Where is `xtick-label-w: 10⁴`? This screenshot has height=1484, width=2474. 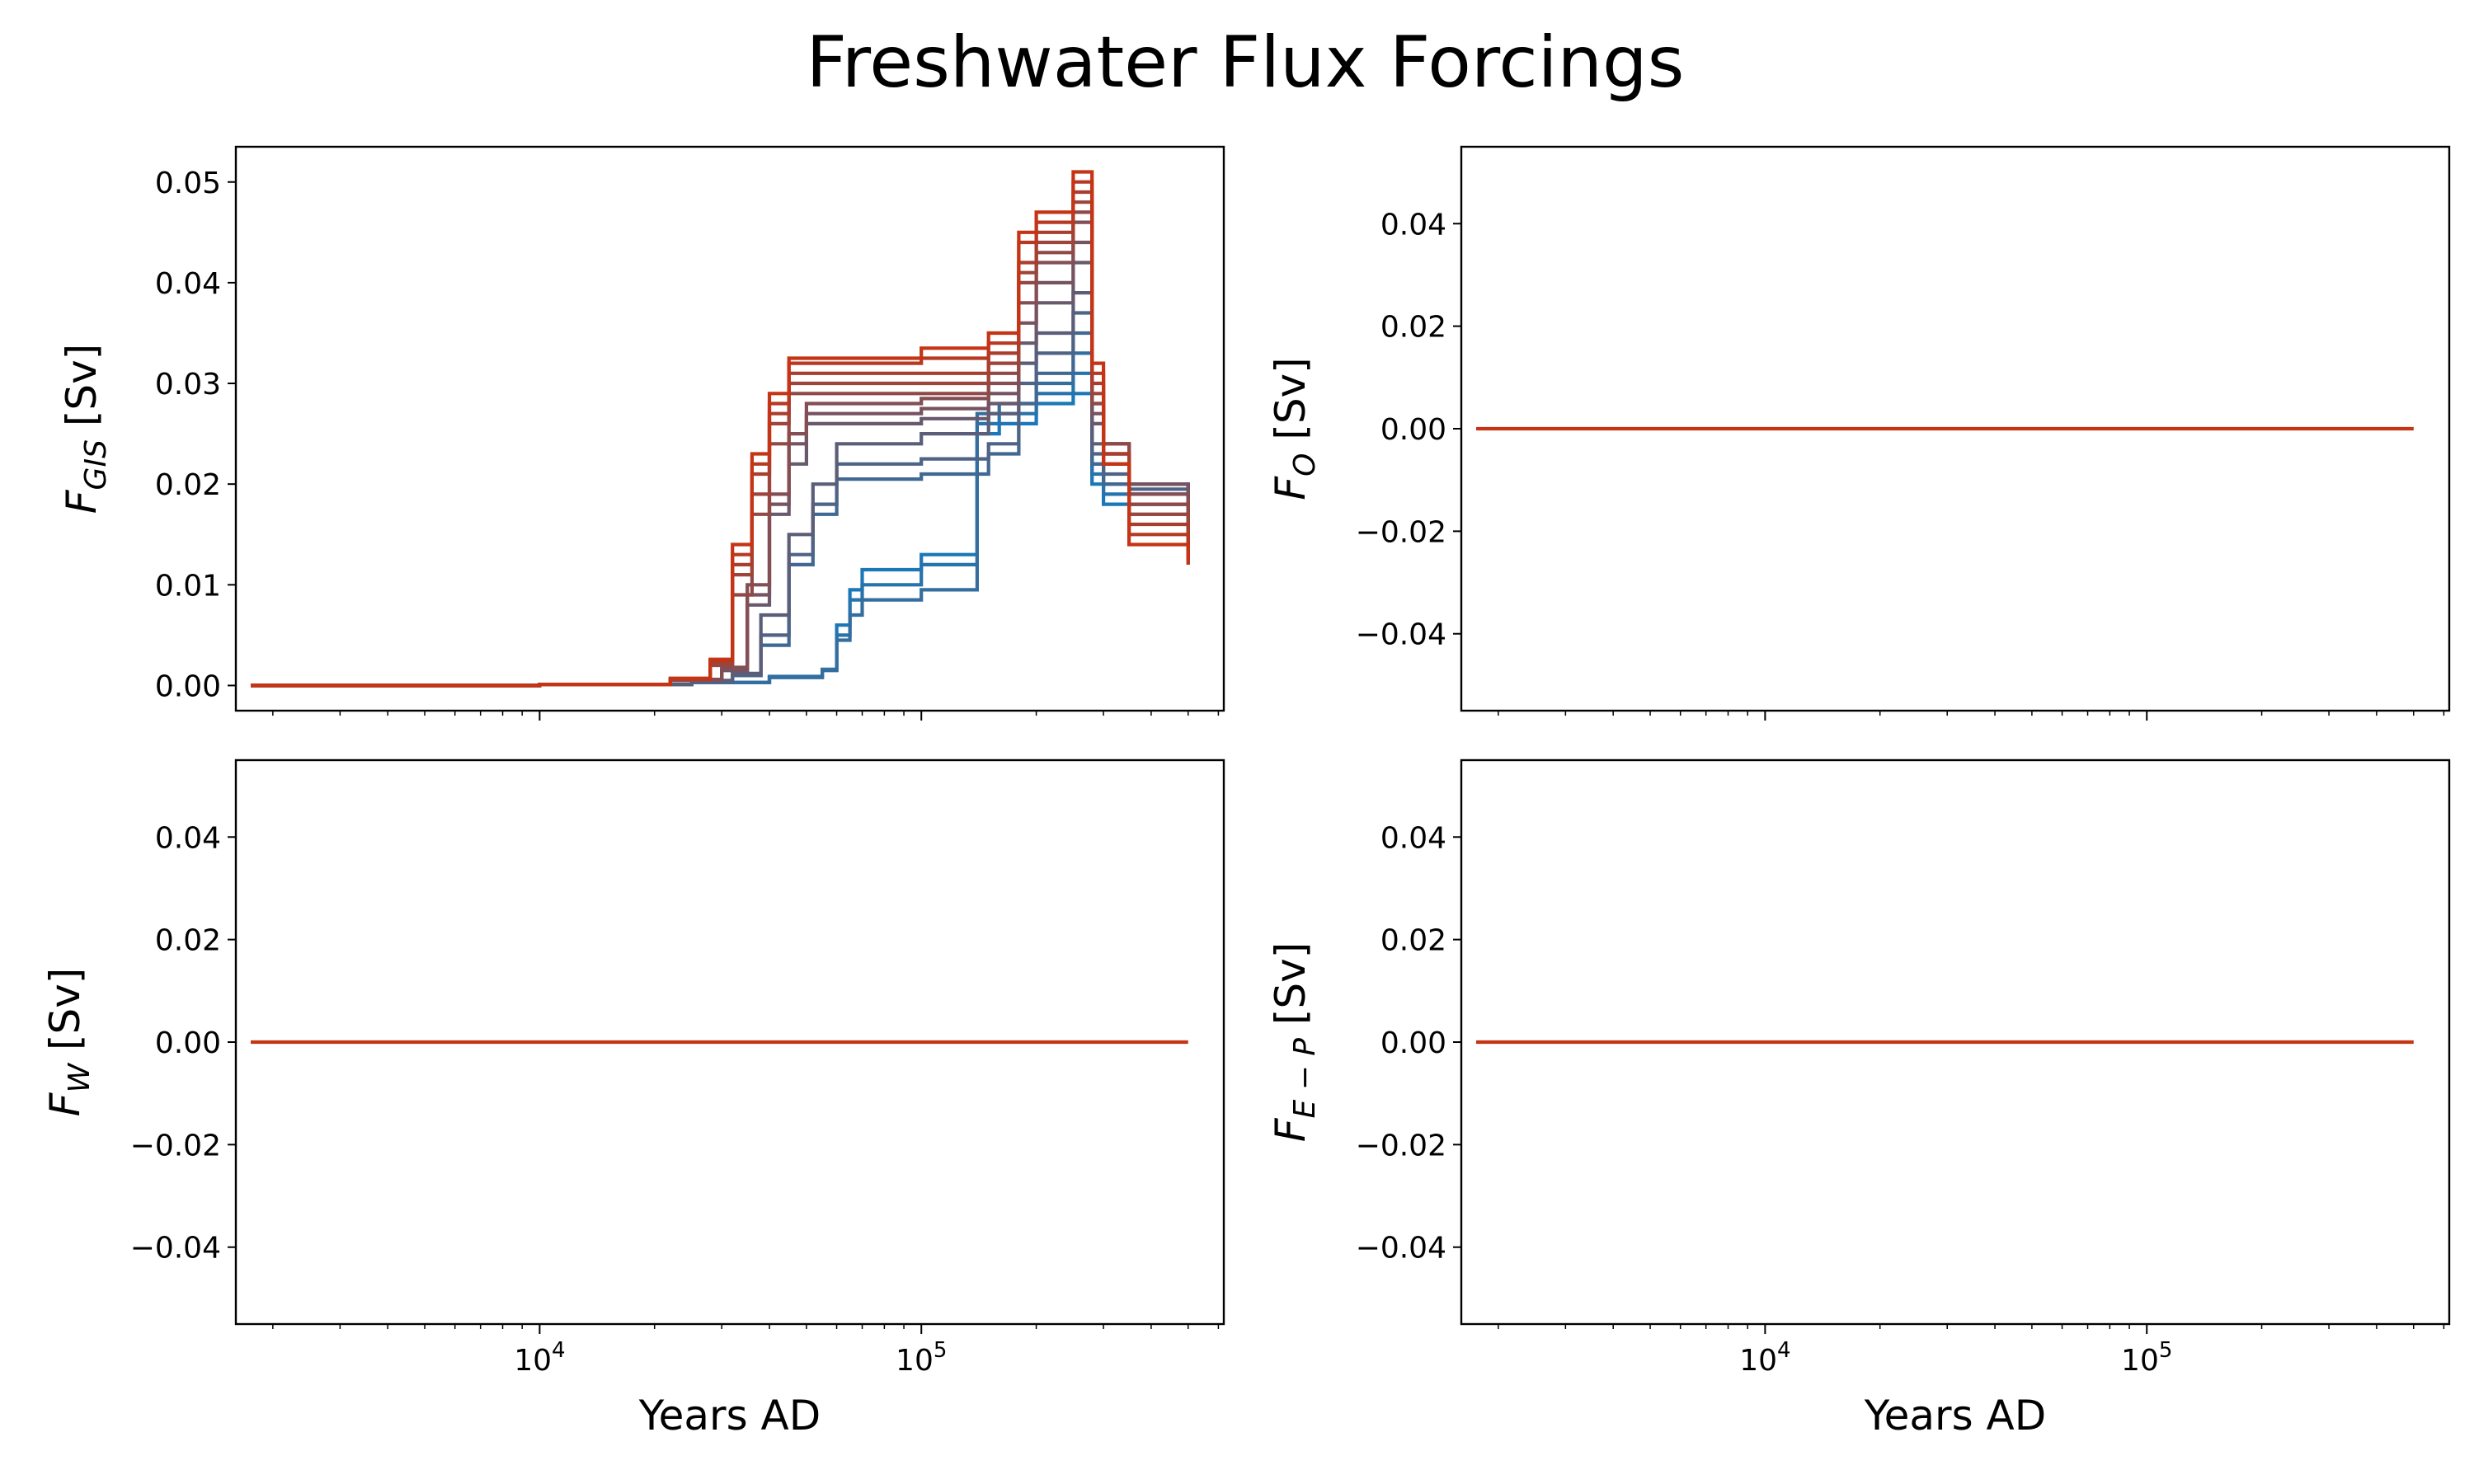 xtick-label-w: 10⁴ is located at coordinates (539, 1358).